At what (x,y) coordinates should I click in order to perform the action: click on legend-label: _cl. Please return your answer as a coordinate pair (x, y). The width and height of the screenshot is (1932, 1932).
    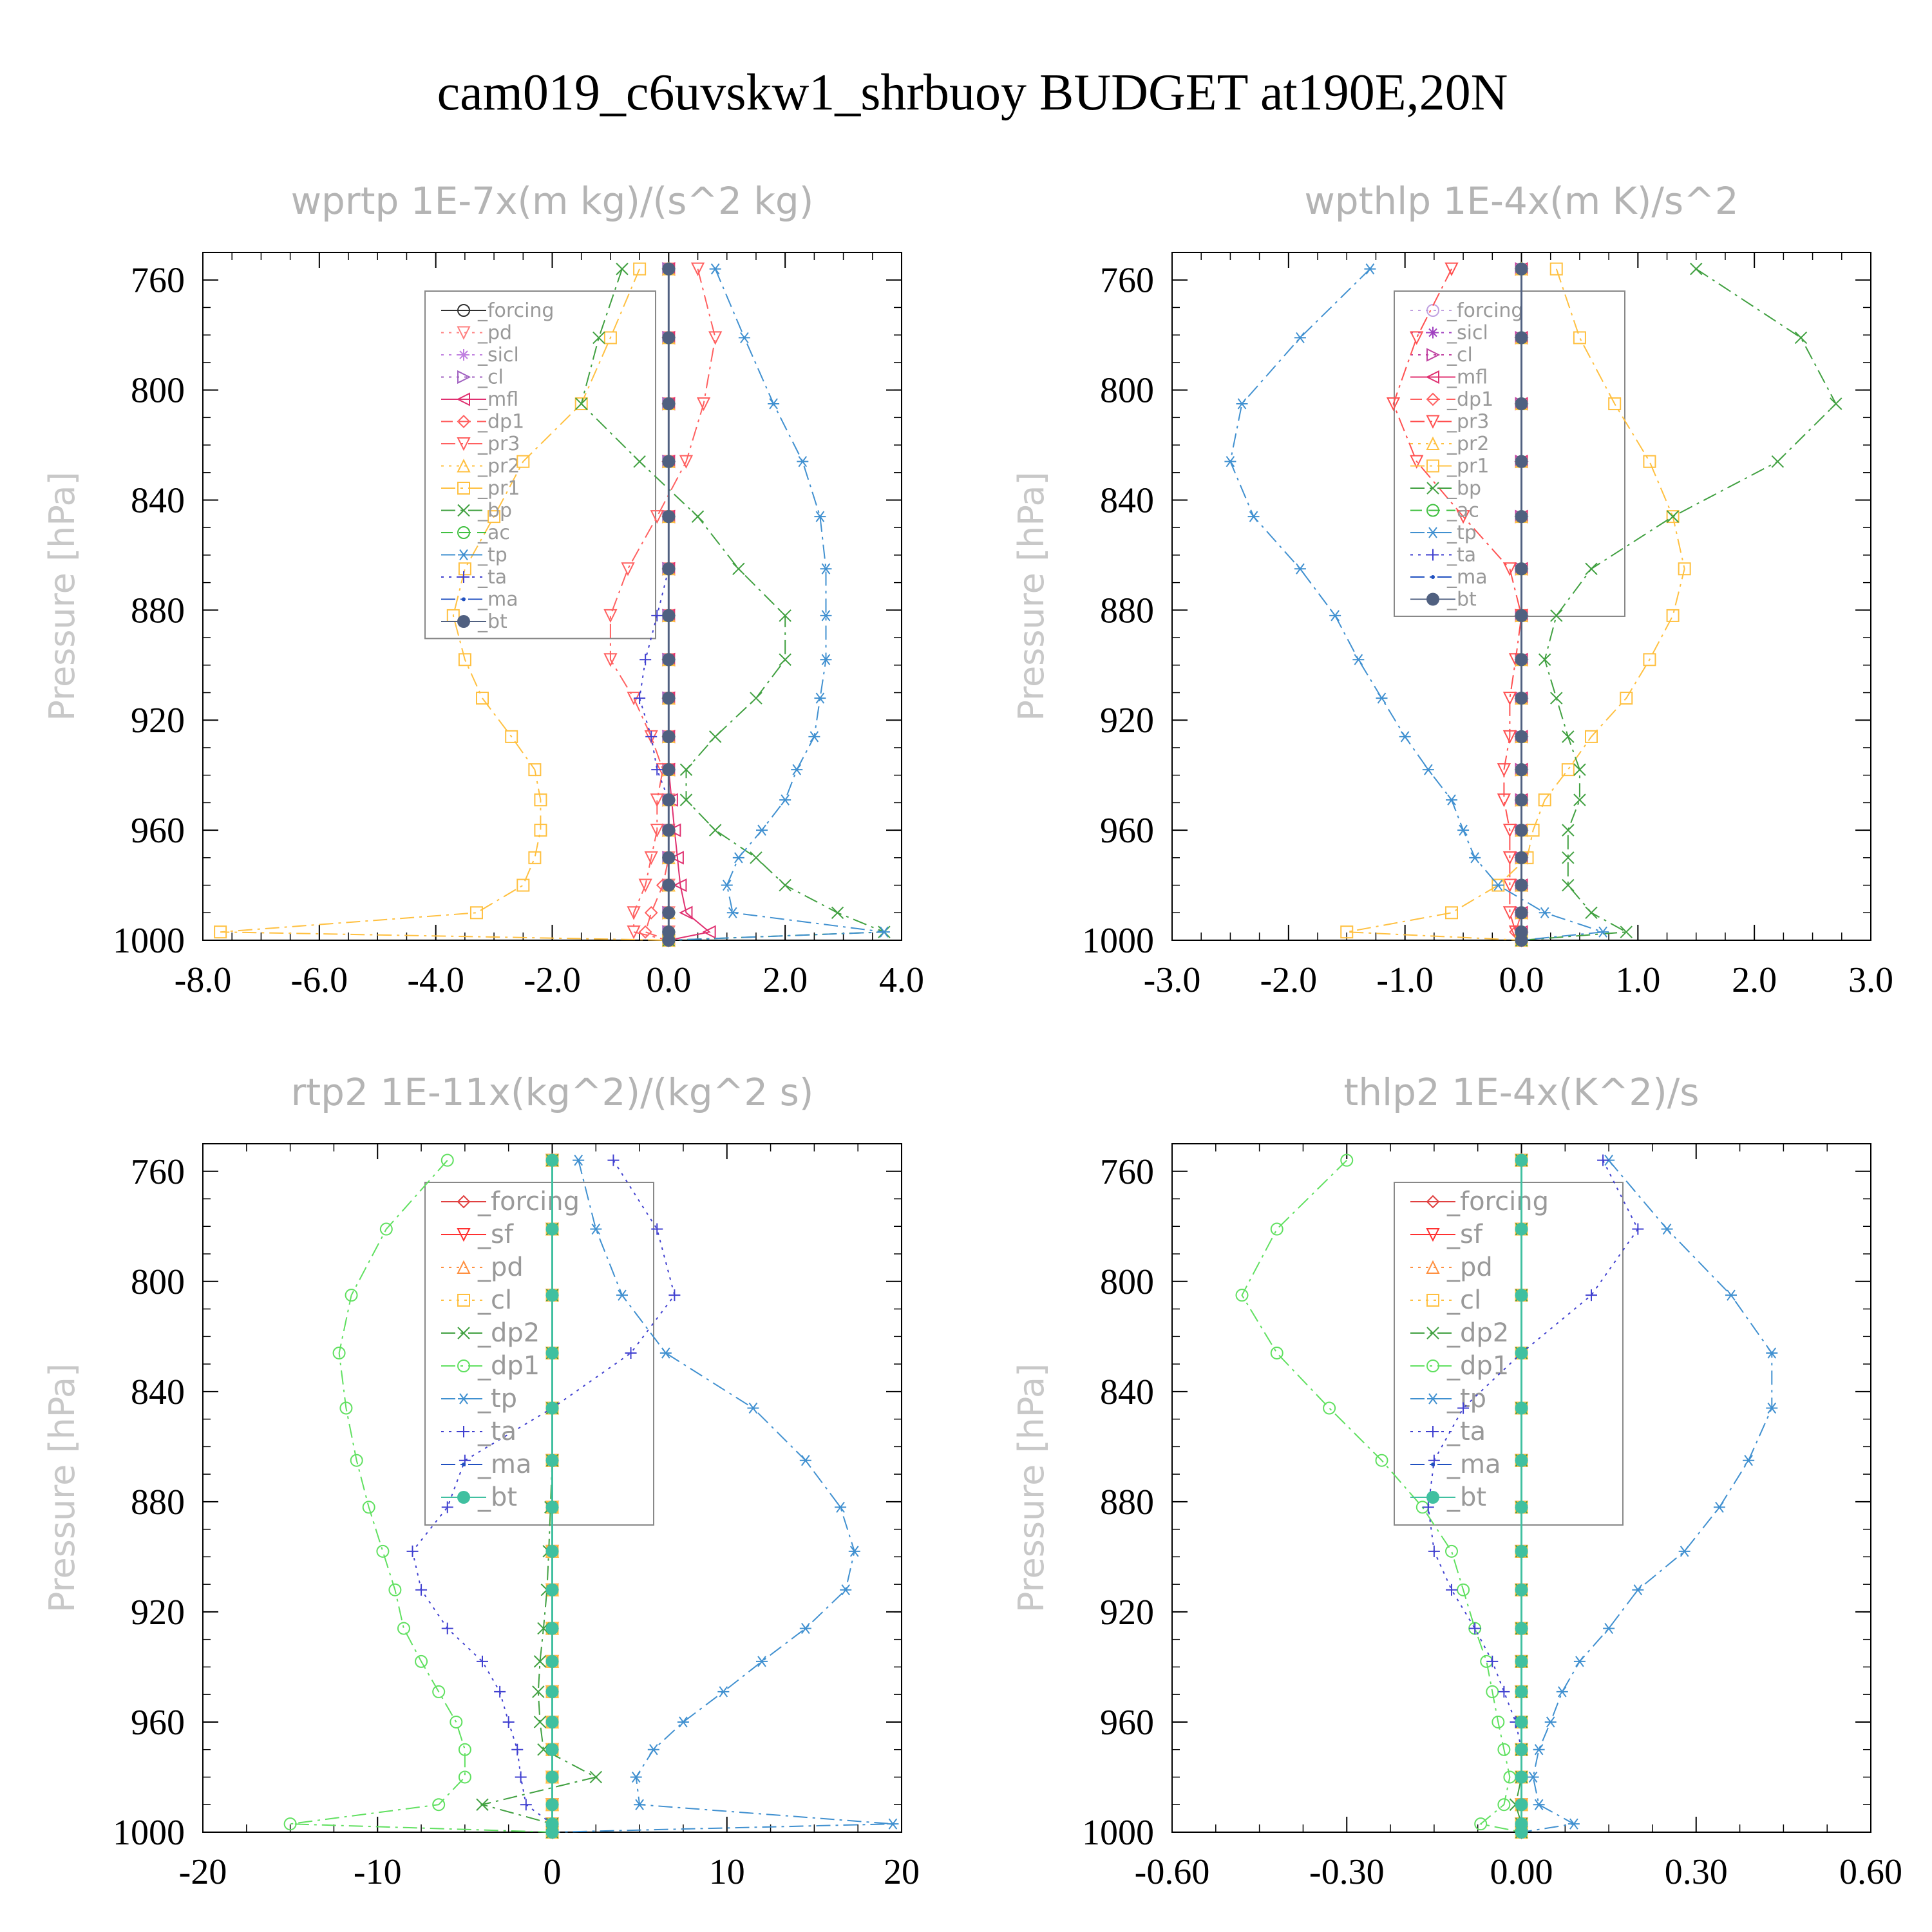
    Looking at the image, I should click on (491, 378).